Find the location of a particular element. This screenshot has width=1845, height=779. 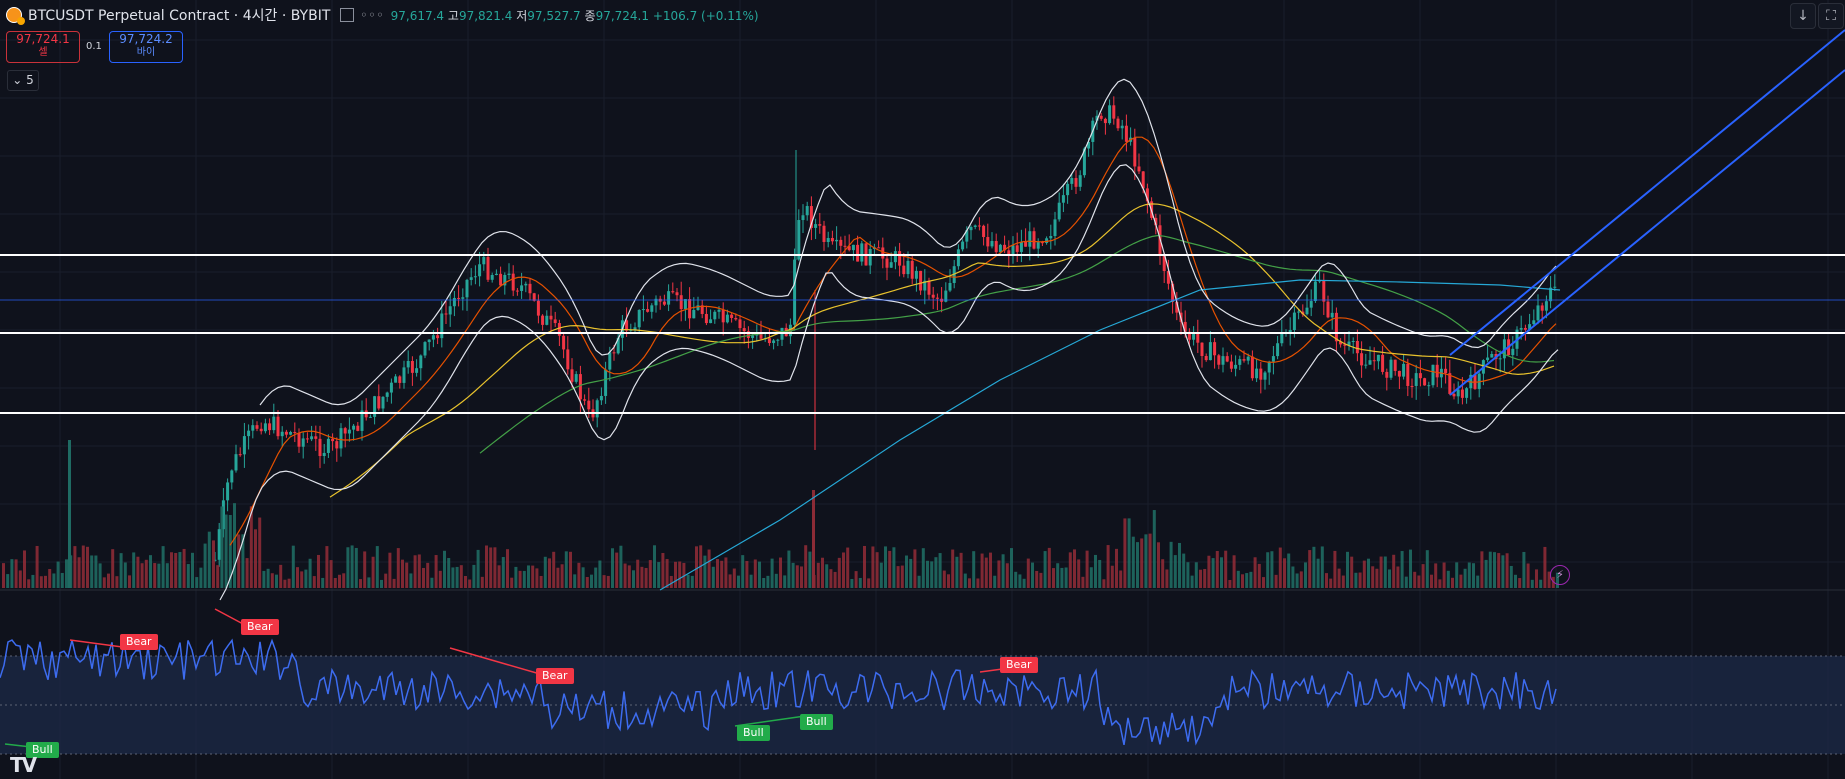

tradingview-logo: TV is located at coordinates (23, 765).